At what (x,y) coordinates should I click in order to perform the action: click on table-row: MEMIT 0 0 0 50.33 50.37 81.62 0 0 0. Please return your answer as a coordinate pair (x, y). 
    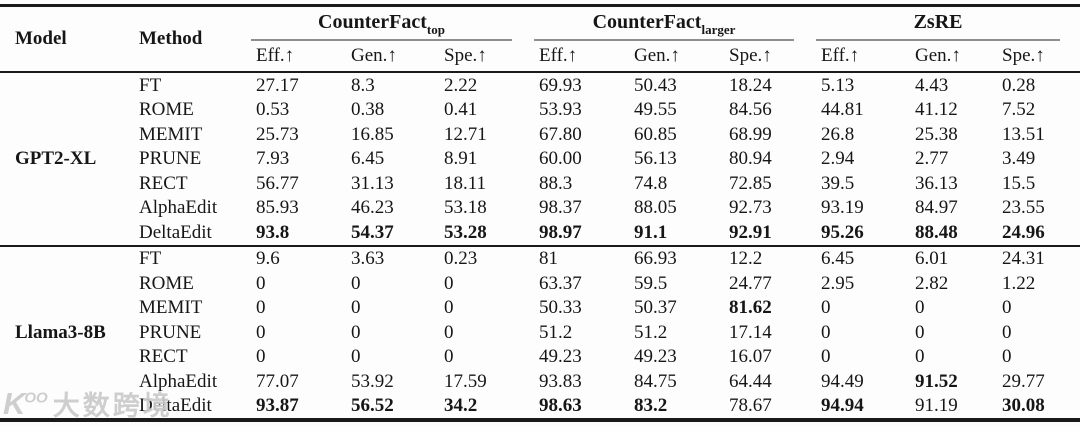
    Looking at the image, I should click on (540, 308).